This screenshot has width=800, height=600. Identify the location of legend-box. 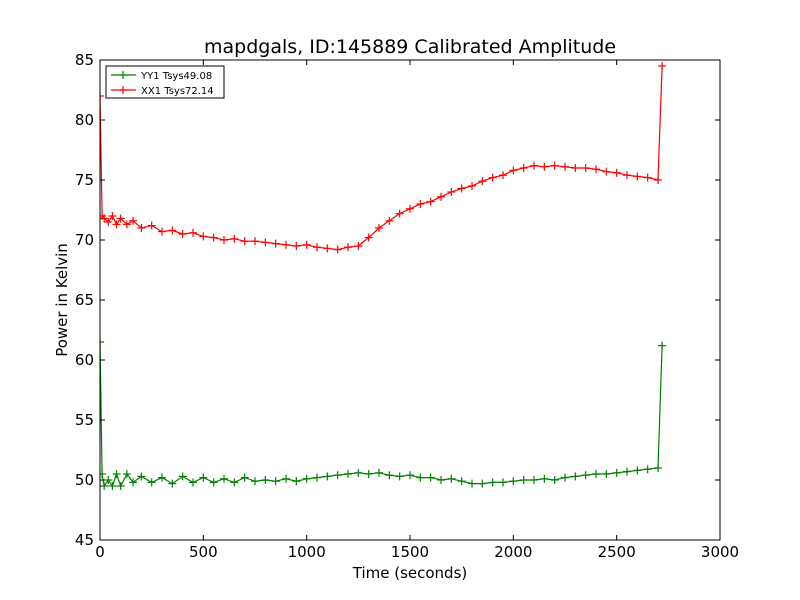
(165, 82).